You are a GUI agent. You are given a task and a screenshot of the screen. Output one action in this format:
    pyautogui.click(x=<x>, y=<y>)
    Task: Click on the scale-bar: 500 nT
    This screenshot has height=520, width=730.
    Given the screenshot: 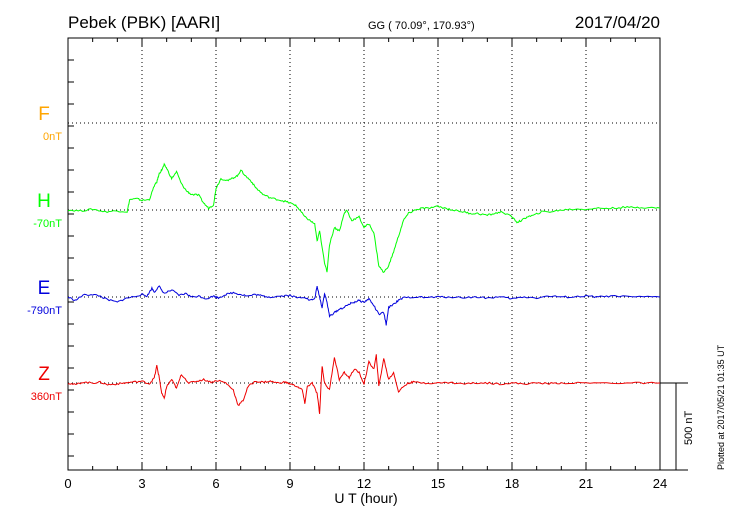 What is the action you would take?
    pyautogui.click(x=677, y=426)
    